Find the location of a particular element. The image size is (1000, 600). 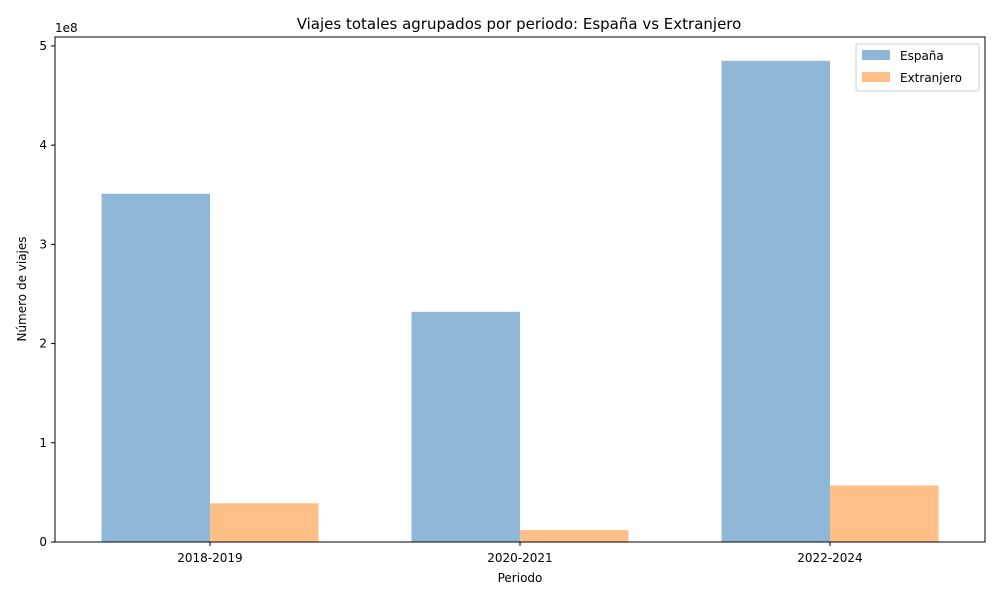

legend: España Extranjero is located at coordinates (917, 67).